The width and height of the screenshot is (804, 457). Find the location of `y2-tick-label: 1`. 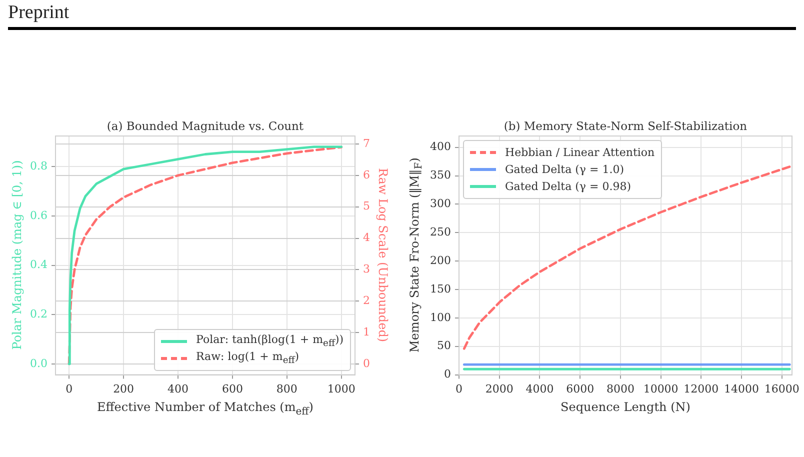

y2-tick-label: 1 is located at coordinates (366, 331).